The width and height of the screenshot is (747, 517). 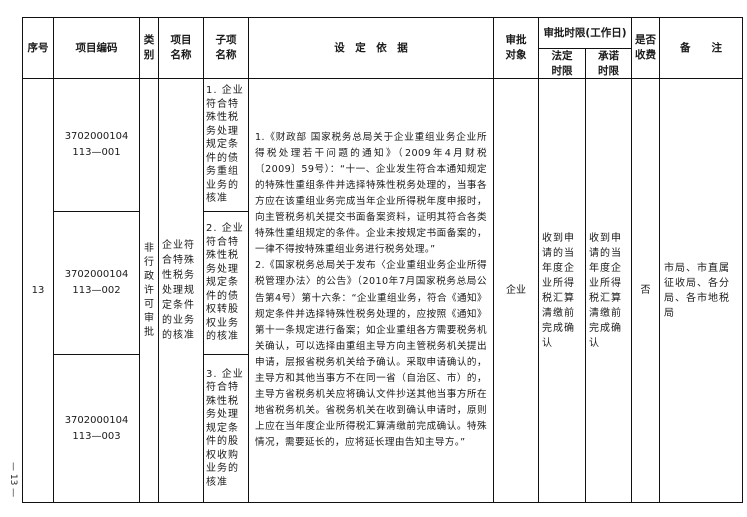 I want to click on page-number: — 13 —, so click(x=13, y=480).